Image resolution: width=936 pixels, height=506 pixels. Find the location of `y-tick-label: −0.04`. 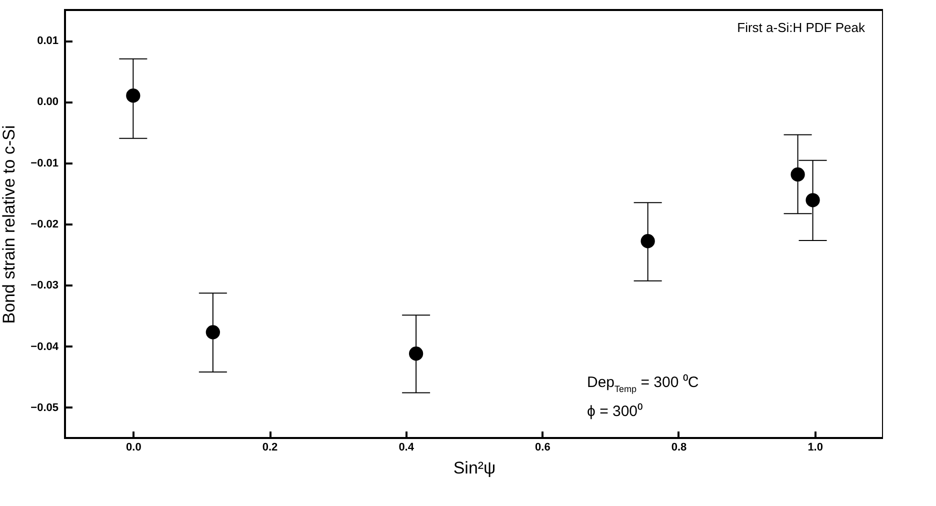

y-tick-label: −0.04 is located at coordinates (45, 346).